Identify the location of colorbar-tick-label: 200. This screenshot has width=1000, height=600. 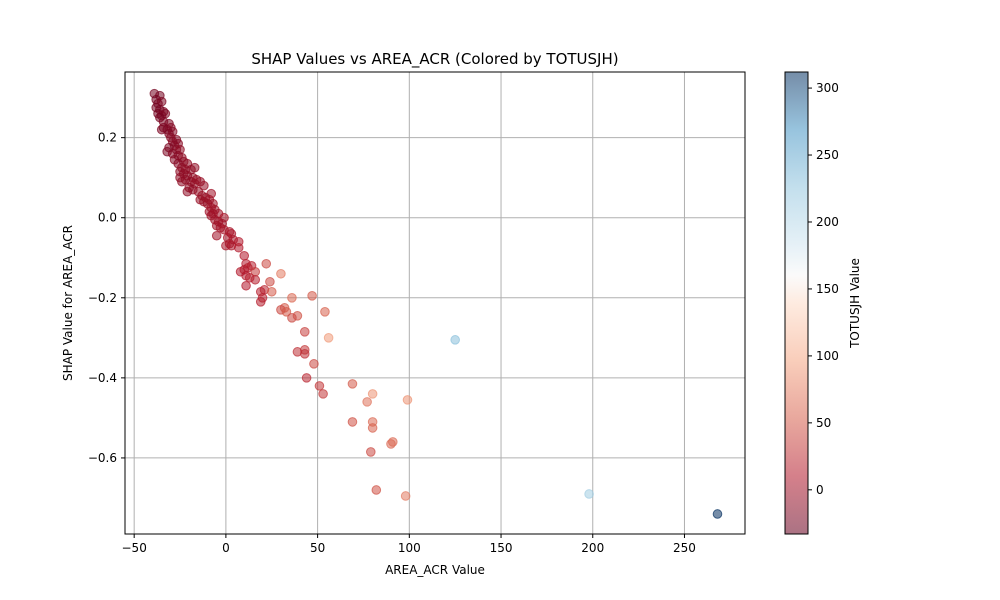
(827, 222).